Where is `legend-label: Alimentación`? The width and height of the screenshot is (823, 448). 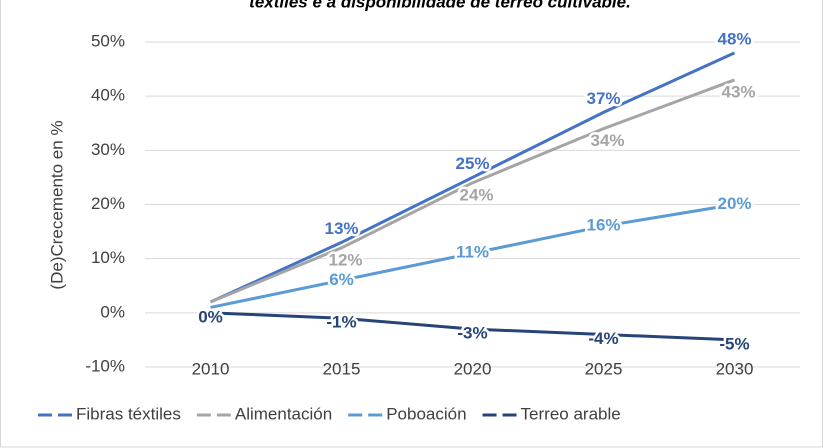 legend-label: Alimentación is located at coordinates (283, 413).